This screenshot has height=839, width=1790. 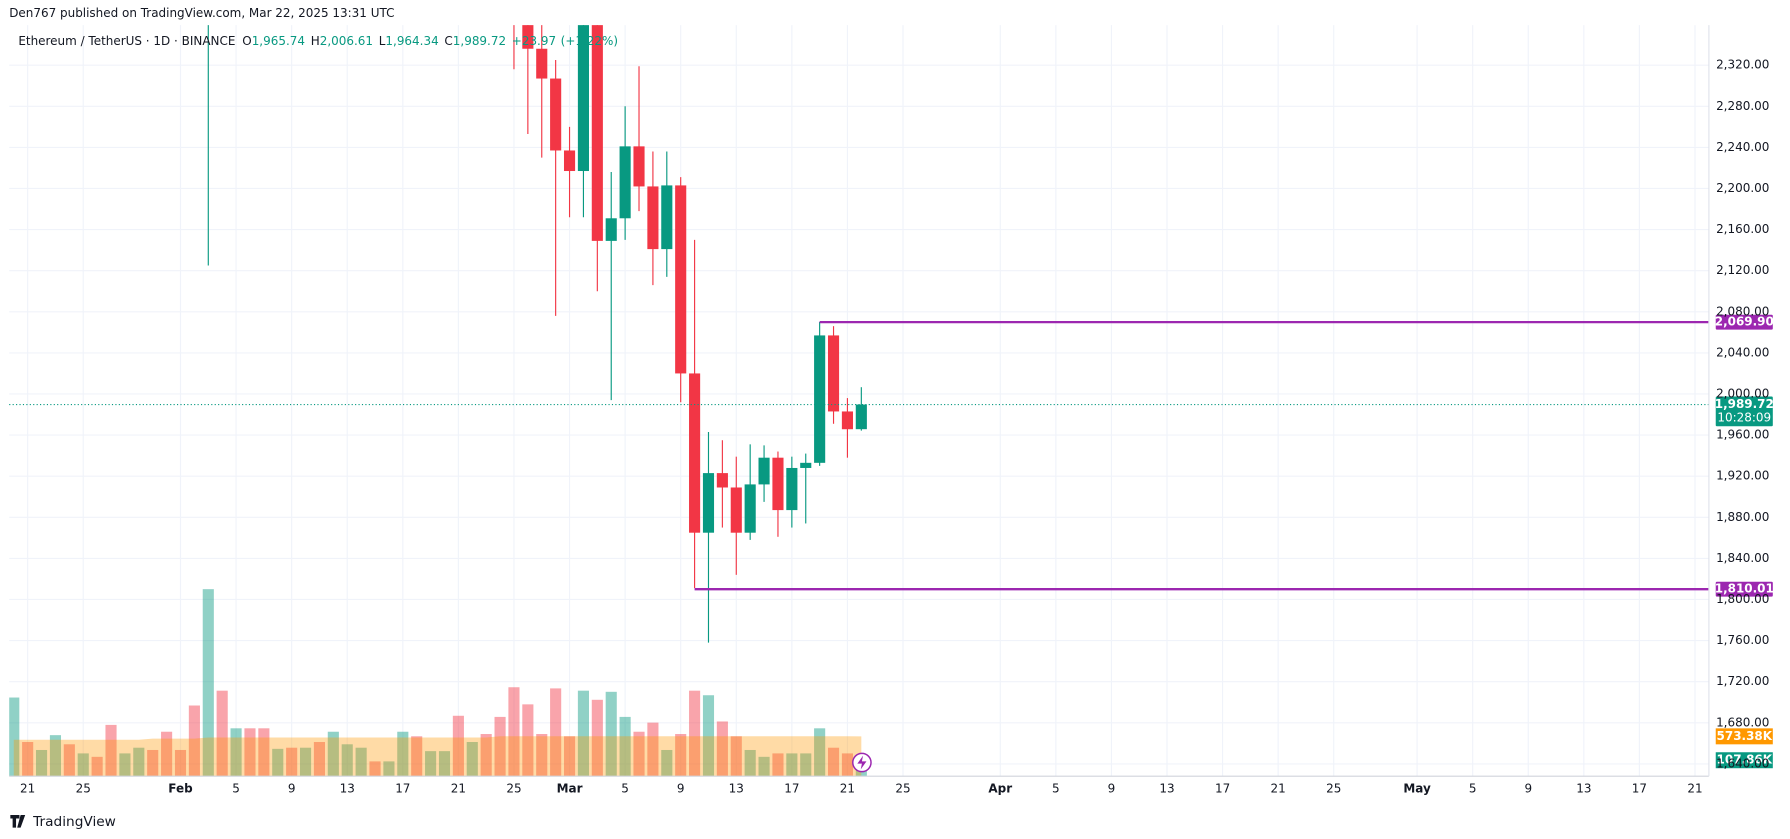 I want to click on level-label: 1,810.01, so click(x=1744, y=589).